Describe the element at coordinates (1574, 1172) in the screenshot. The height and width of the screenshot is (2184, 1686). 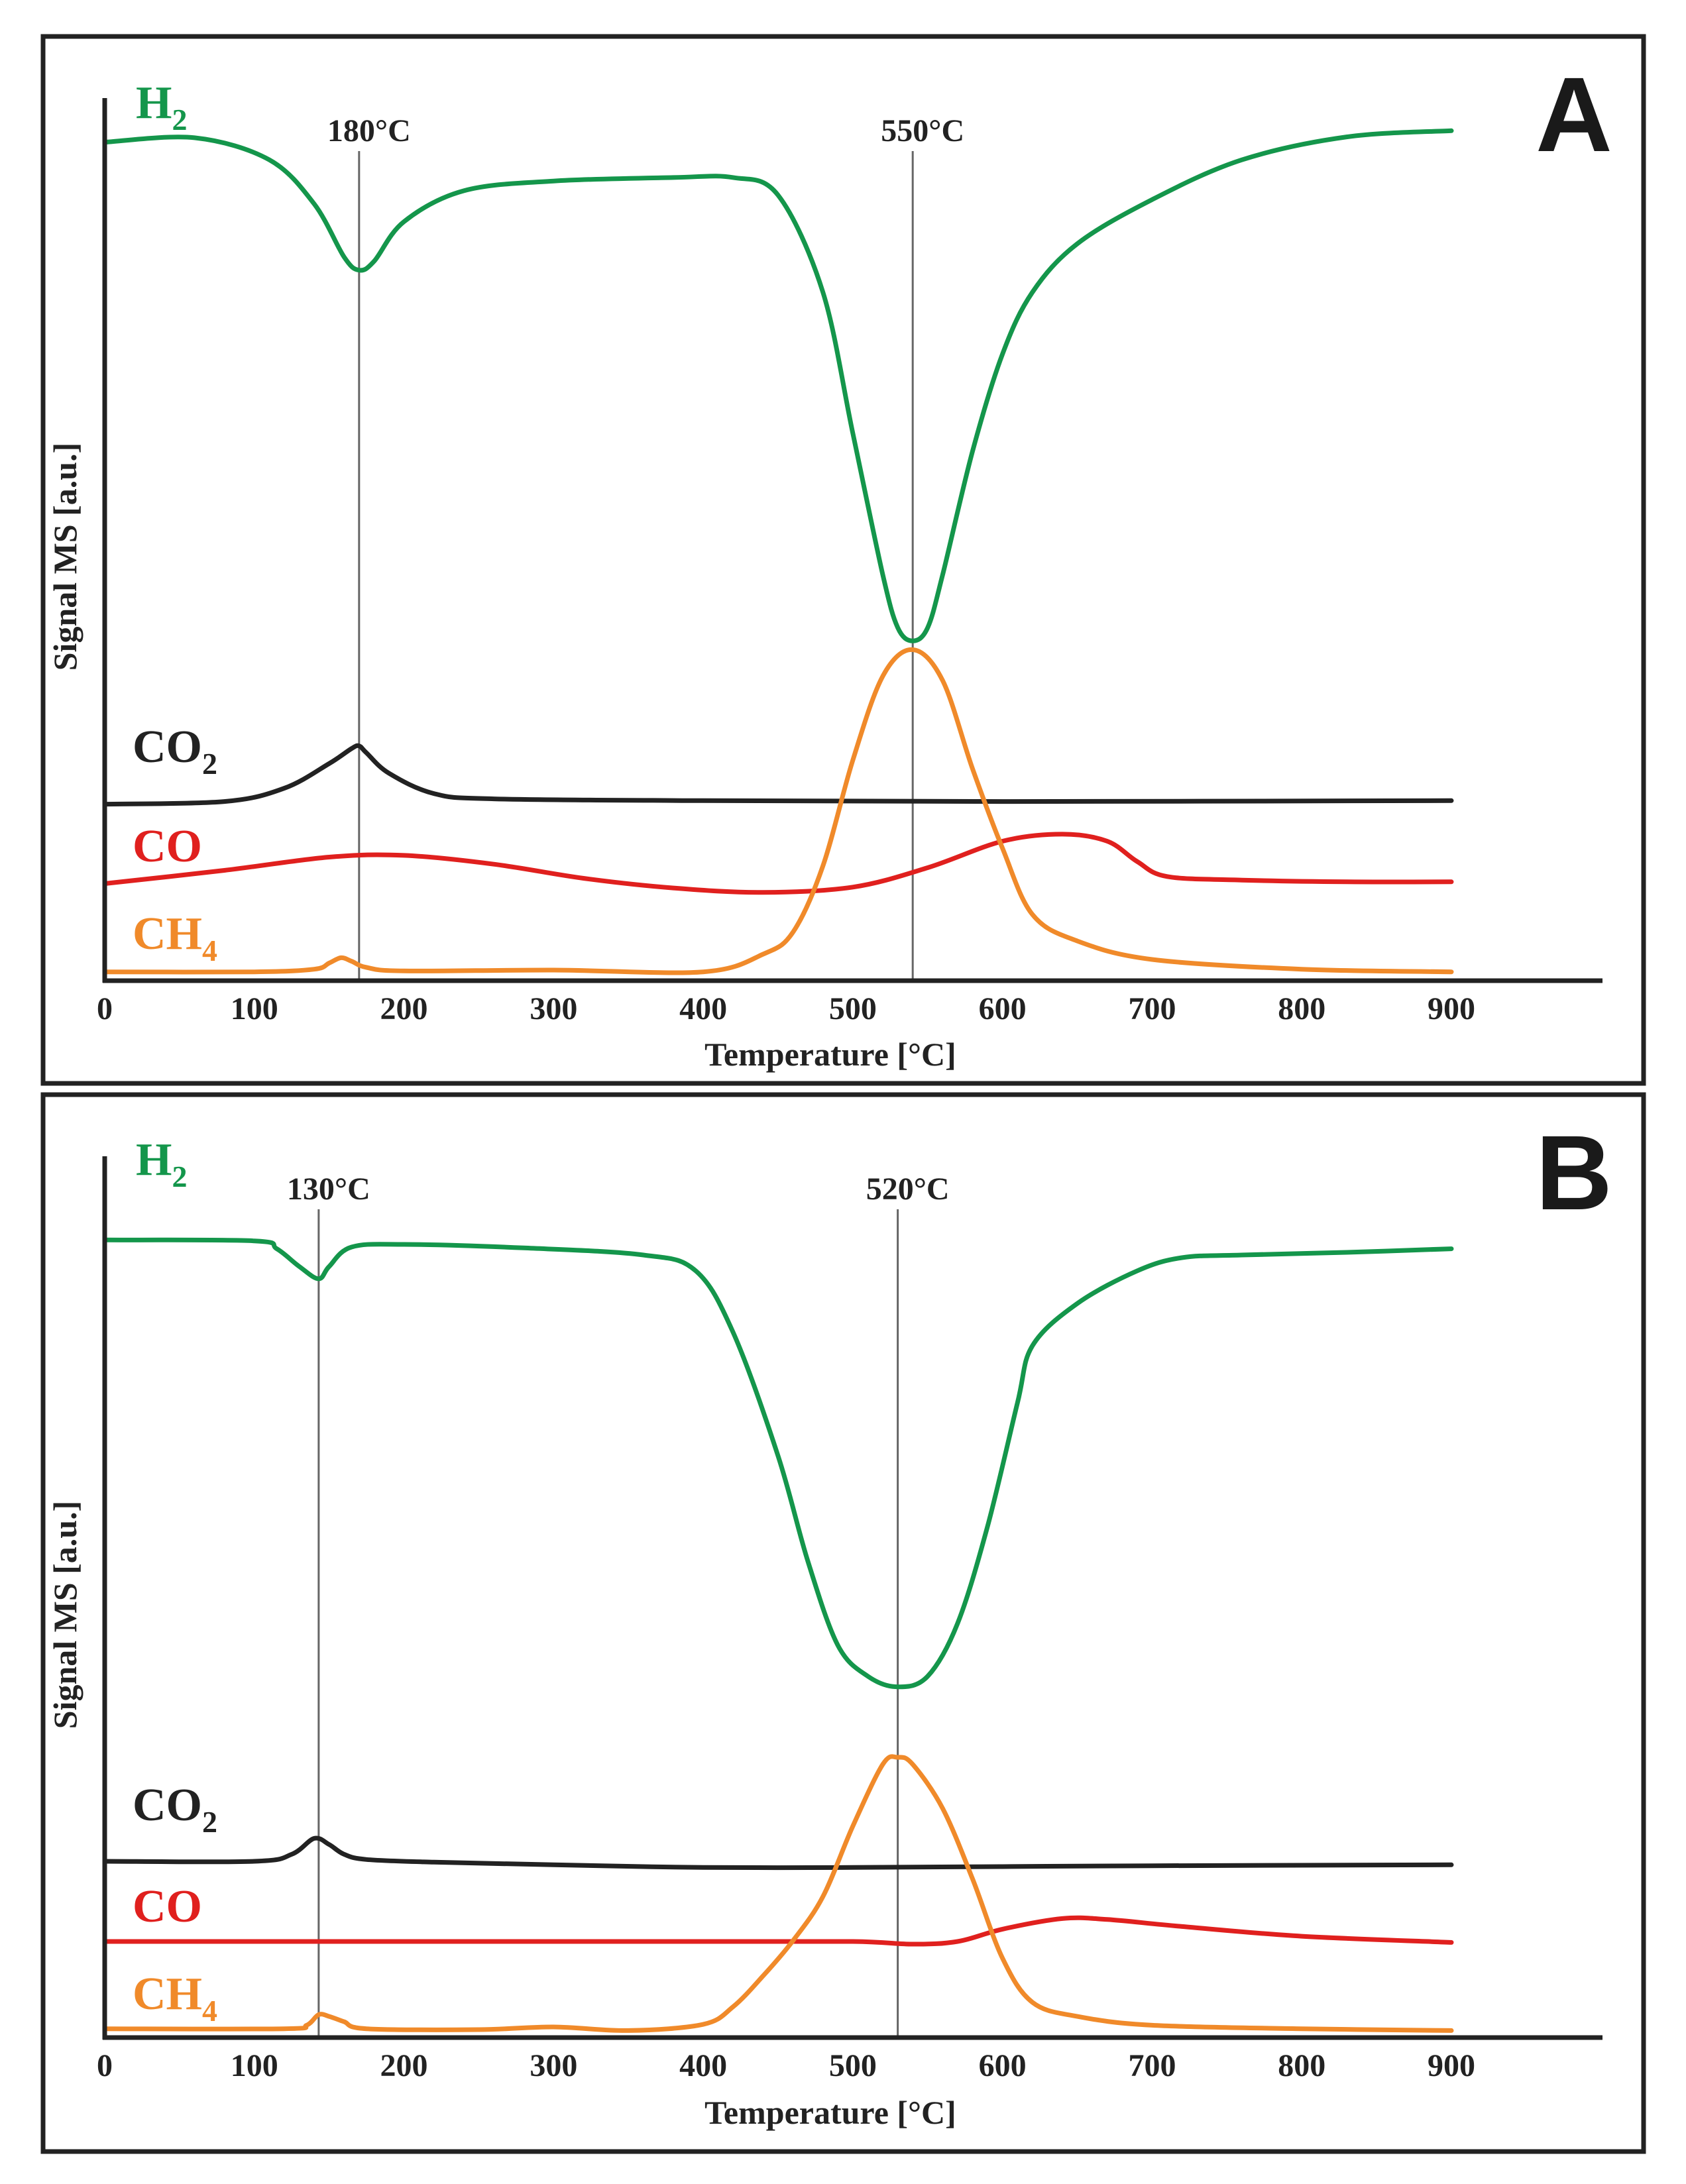
I see `panel-letter: B` at that location.